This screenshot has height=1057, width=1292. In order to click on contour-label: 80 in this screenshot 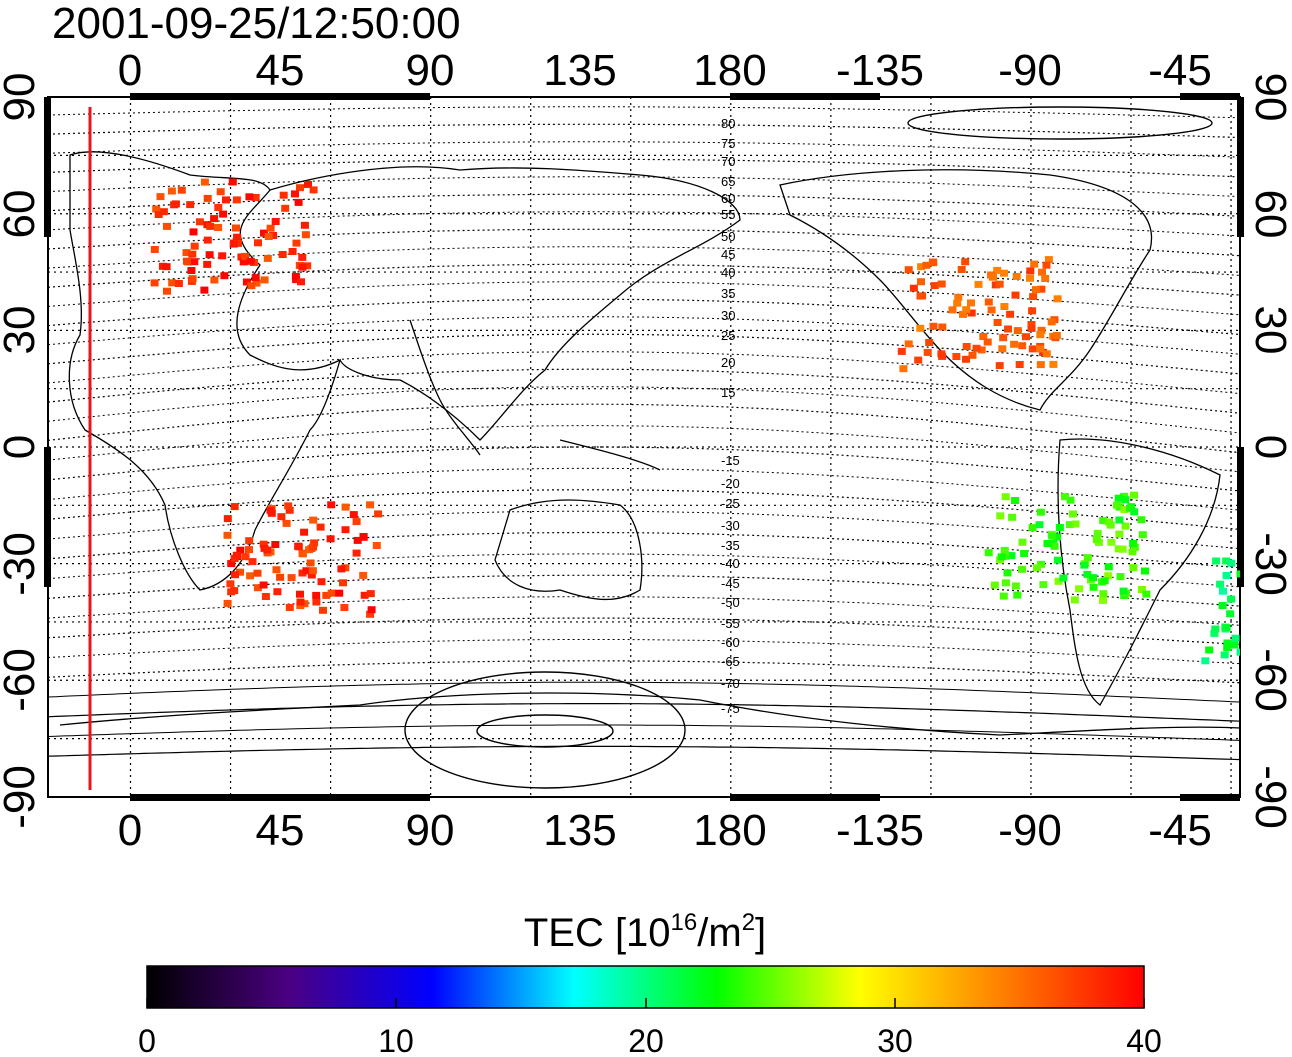, I will do `click(728, 123)`.